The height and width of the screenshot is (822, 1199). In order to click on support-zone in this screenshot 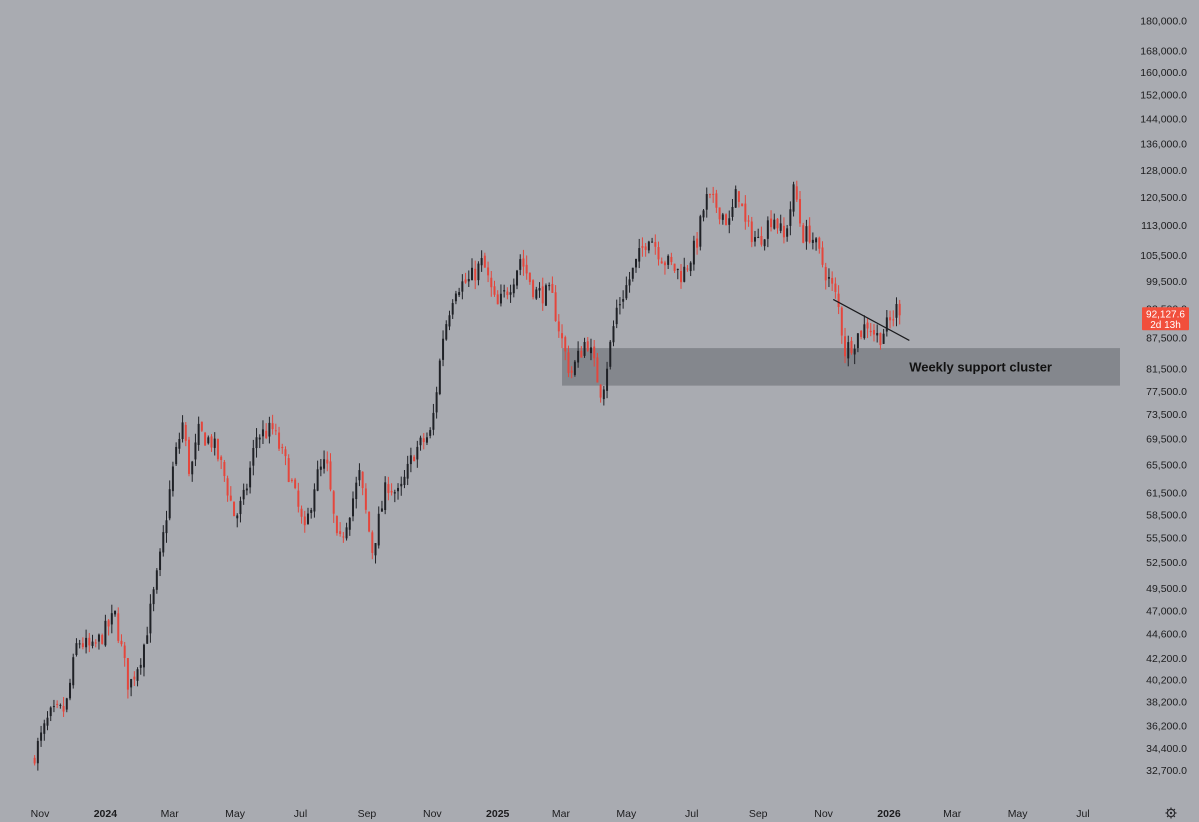, I will do `click(841, 367)`.